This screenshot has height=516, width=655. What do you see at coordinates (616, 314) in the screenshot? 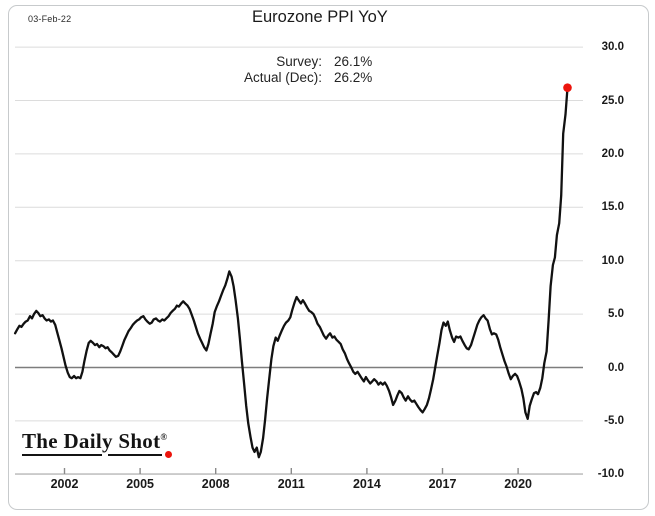
I see `y-axis-tick-label: 5.0` at bounding box center [616, 314].